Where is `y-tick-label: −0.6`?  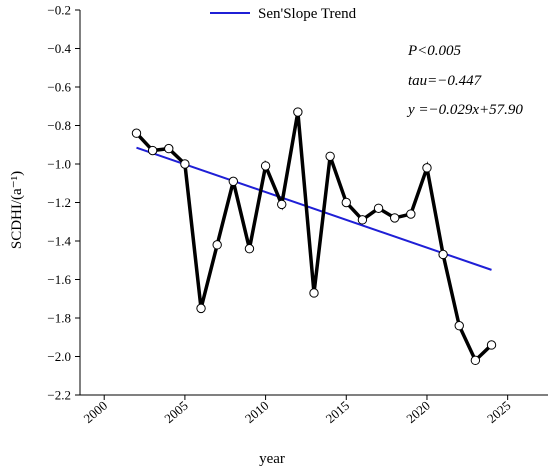
y-tick-label: −0.6 is located at coordinates (59, 87).